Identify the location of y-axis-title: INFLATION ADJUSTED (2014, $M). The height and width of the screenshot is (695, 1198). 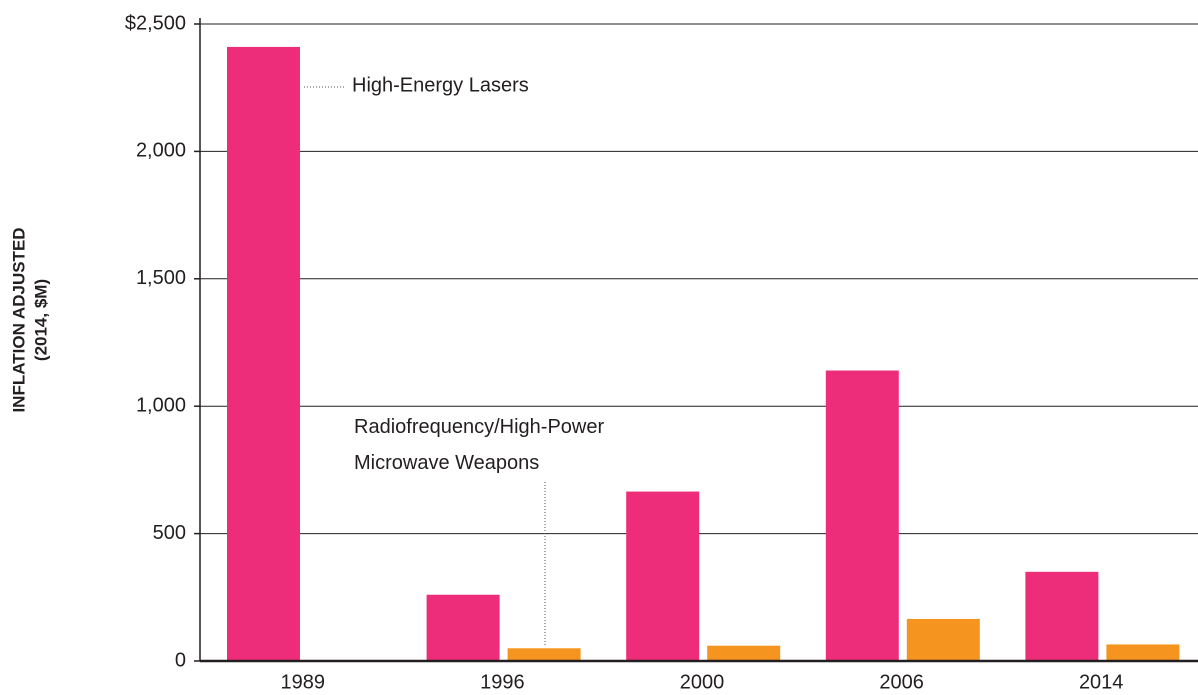
(29, 319).